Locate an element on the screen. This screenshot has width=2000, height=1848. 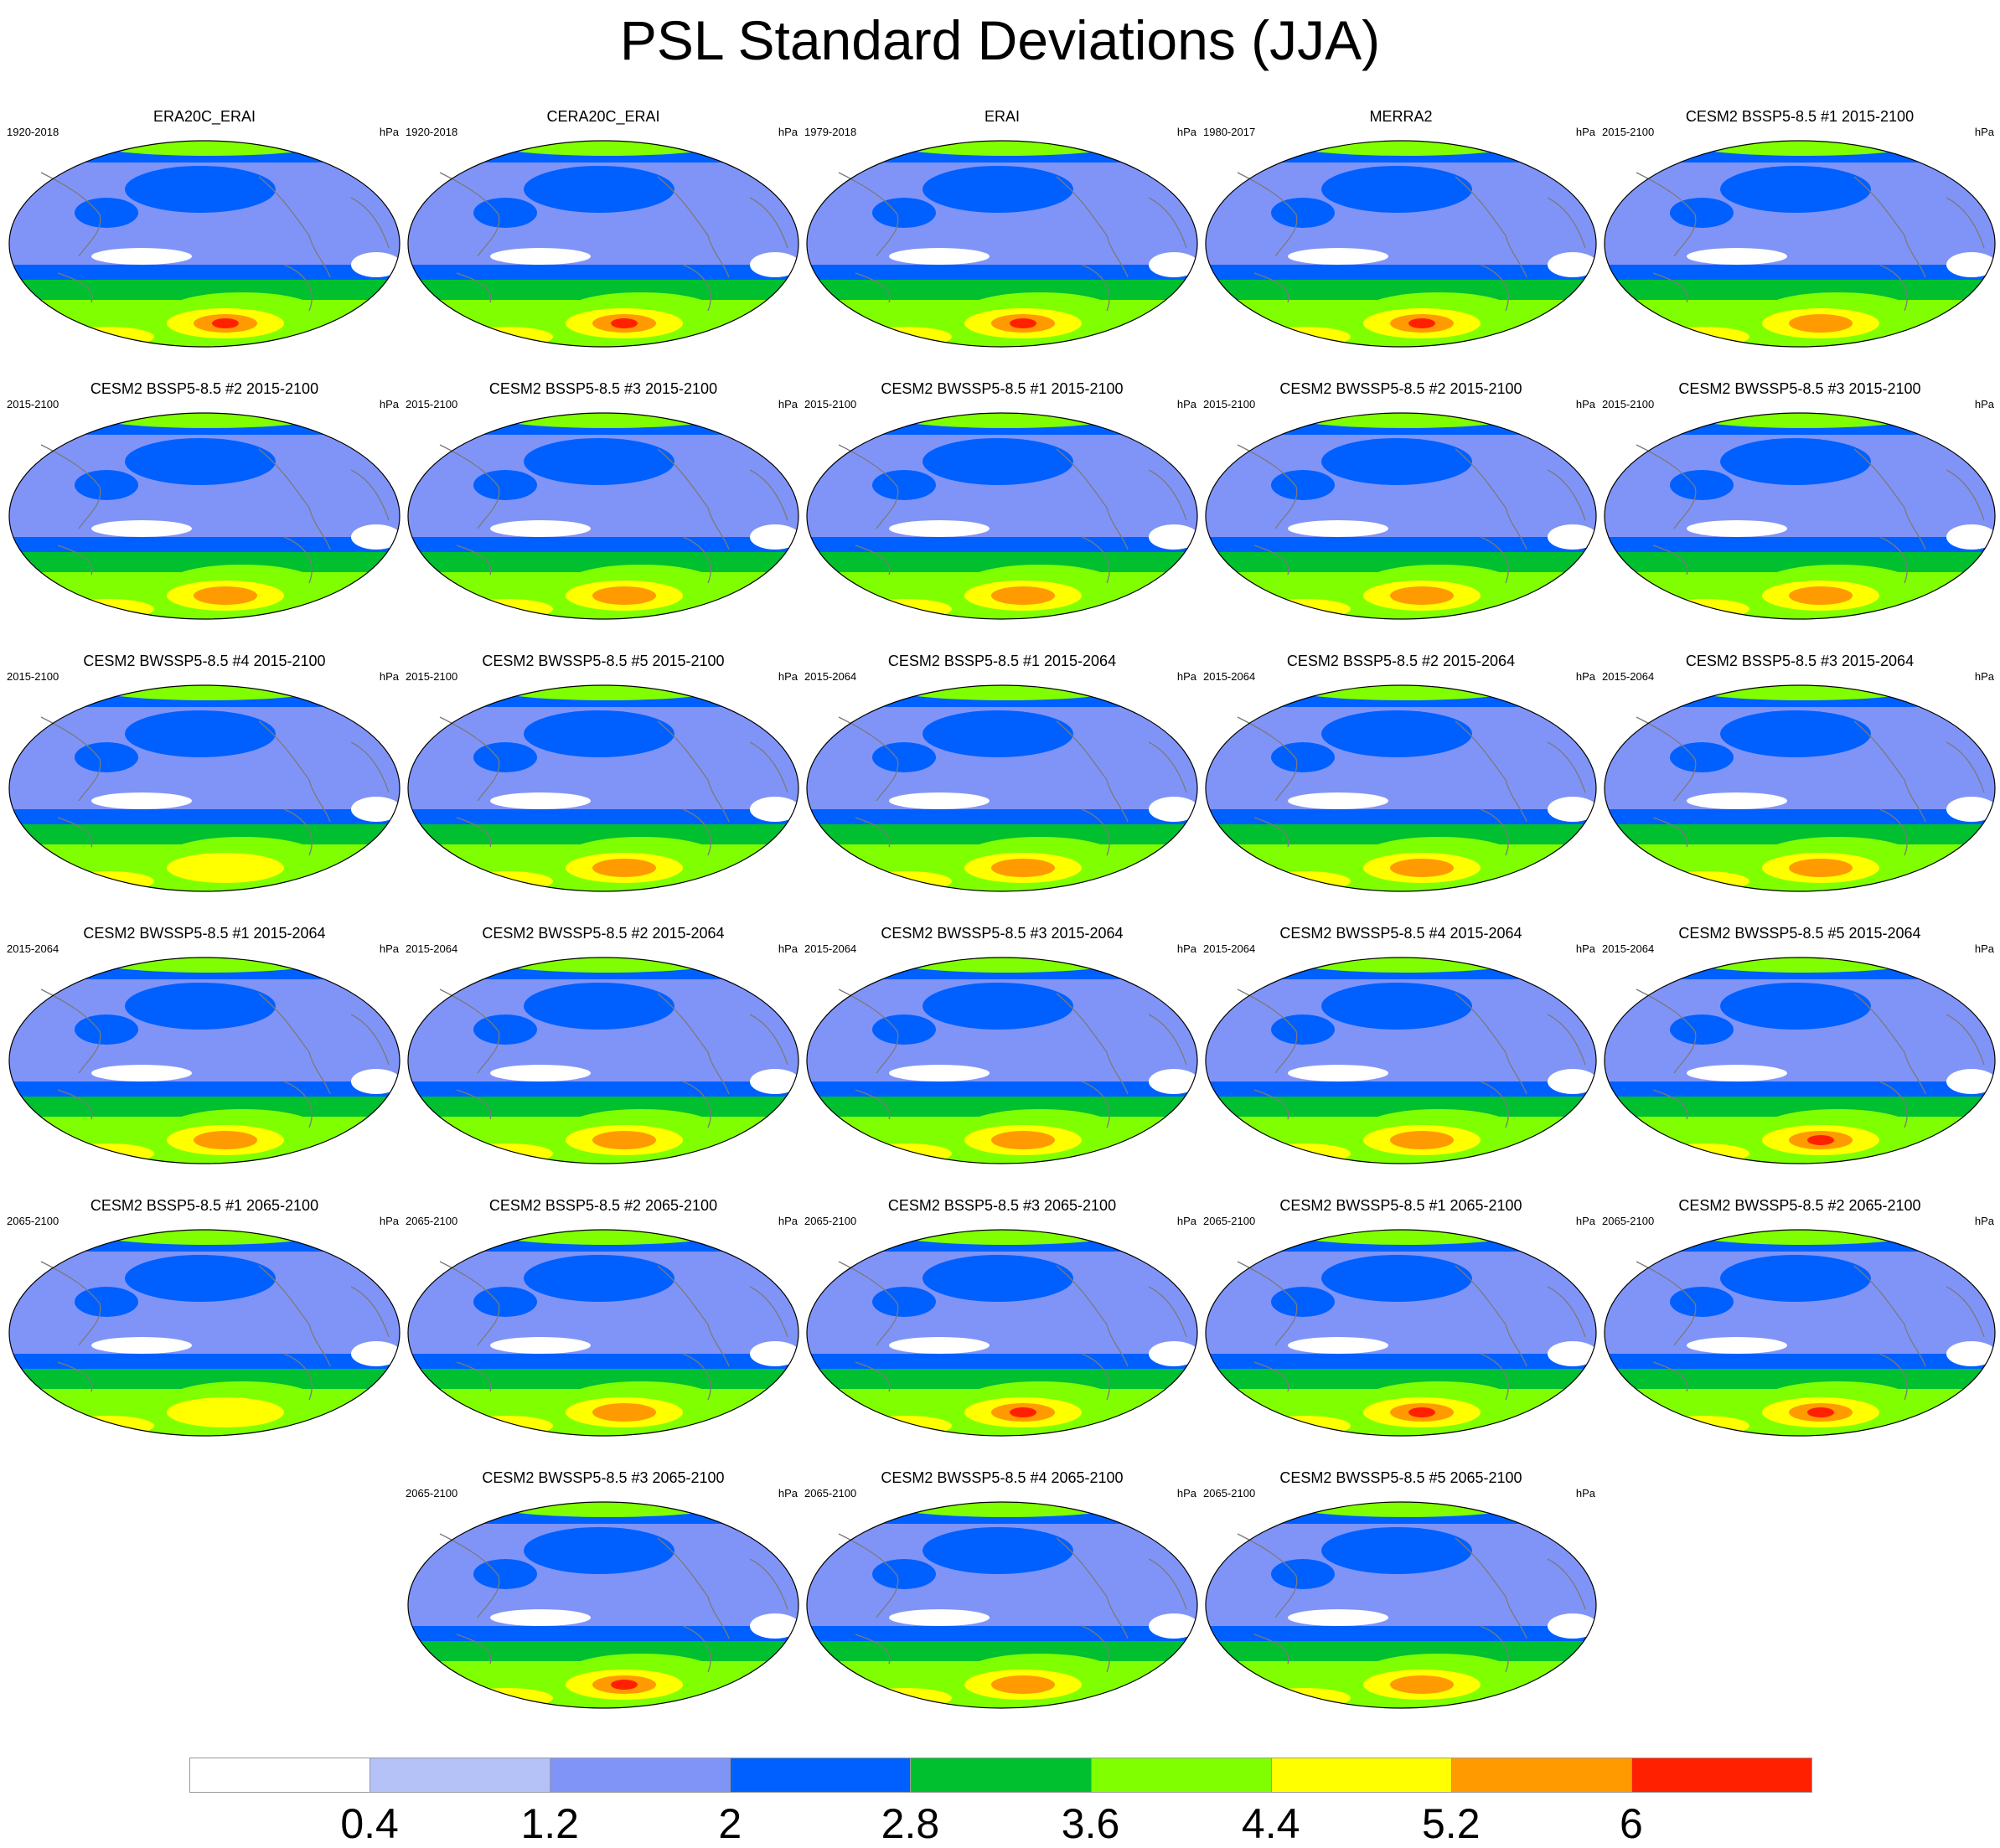
panel-period: 2015-2064 is located at coordinates (830, 676).